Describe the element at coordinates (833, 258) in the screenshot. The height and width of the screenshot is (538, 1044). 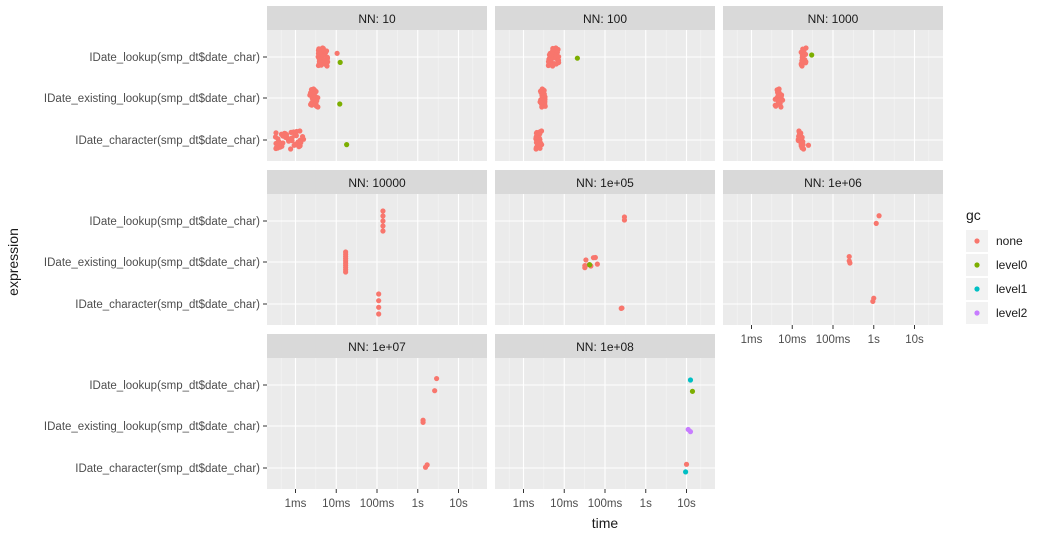
I see `facet-panel: NN: 1e+06 1ms 10ms 100ms 1s 10s` at that location.